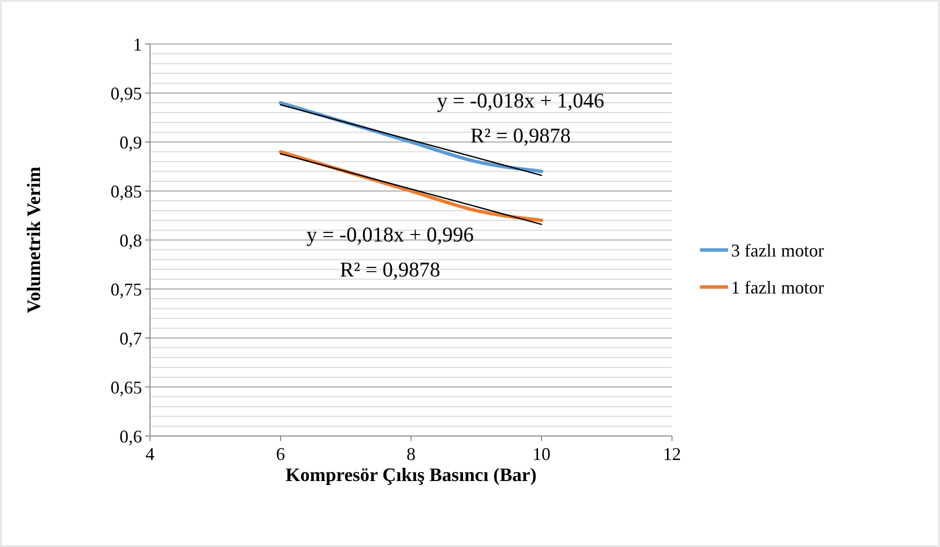  What do you see at coordinates (131, 338) in the screenshot?
I see `y-tick-label: 0,7` at bounding box center [131, 338].